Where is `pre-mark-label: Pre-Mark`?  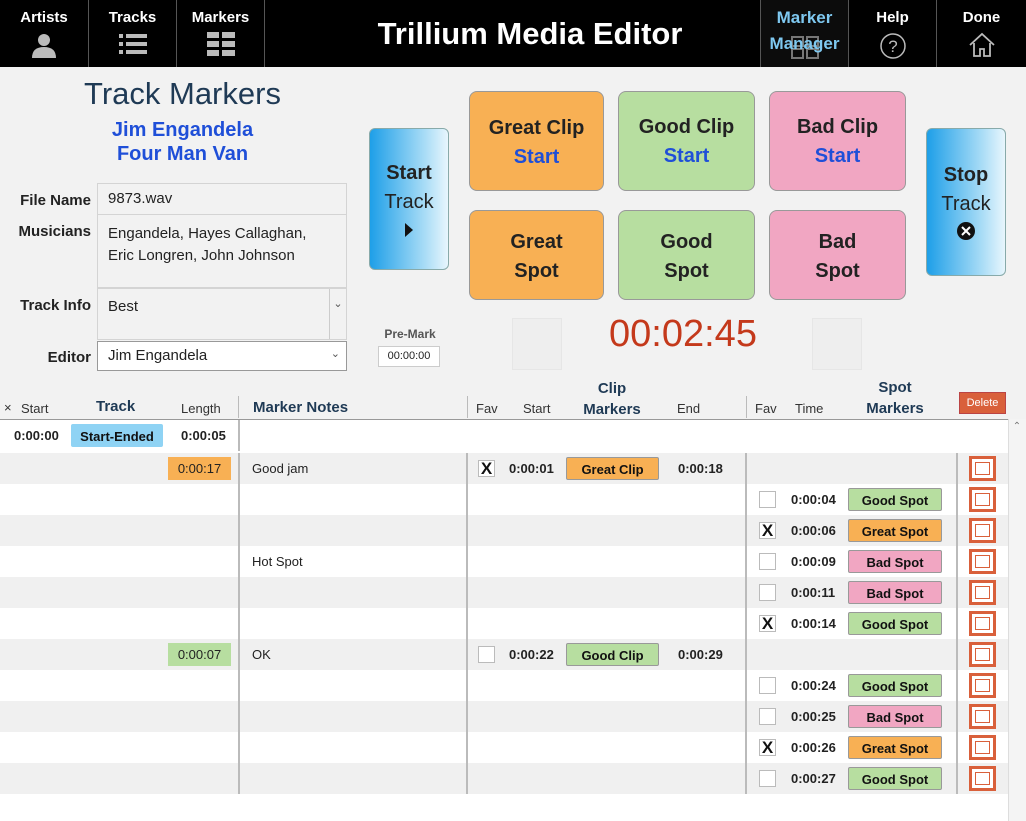
pre-mark-label: Pre-Mark is located at coordinates (410, 334).